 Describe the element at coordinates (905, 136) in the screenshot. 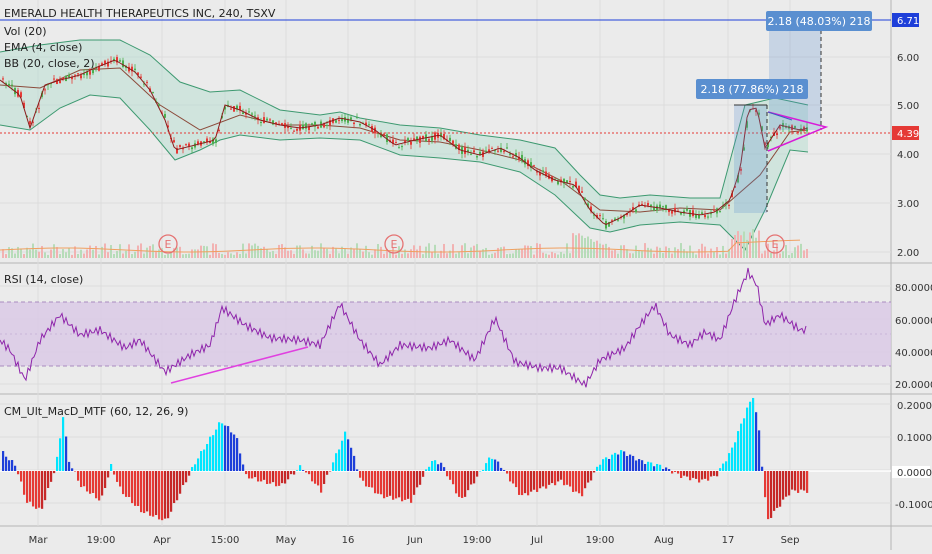

I see `price-axis: 6.00 5.00 4.00 3.00 2.00 4.39 6.71` at that location.